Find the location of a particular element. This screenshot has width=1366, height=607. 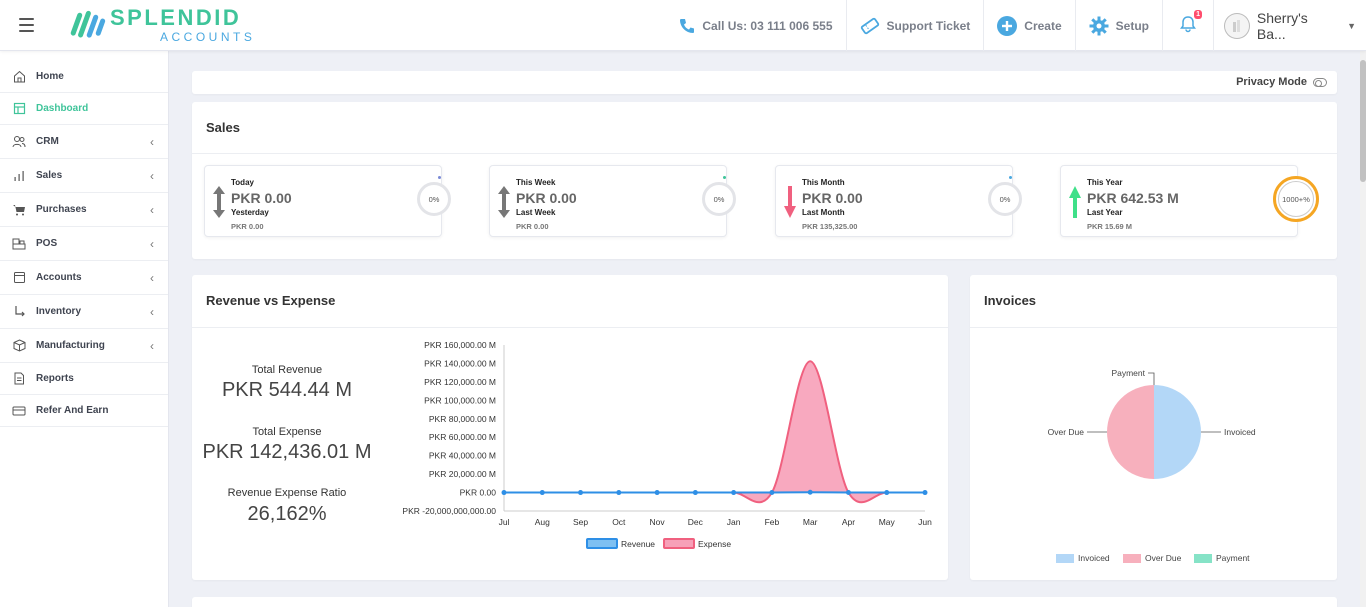

y-tick-label: PKR 80,000.00 M is located at coordinates (462, 419).